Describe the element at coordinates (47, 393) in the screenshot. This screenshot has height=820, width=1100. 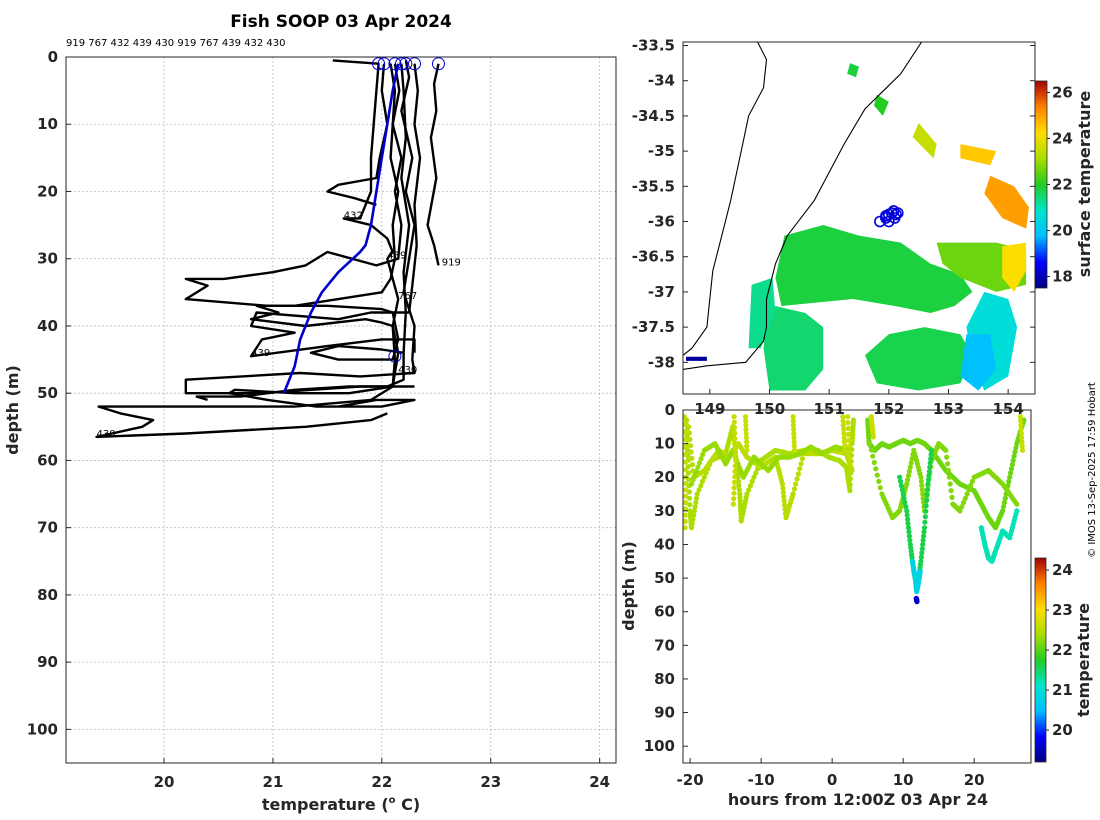
I see `profile-y-tick-label: 50` at that location.